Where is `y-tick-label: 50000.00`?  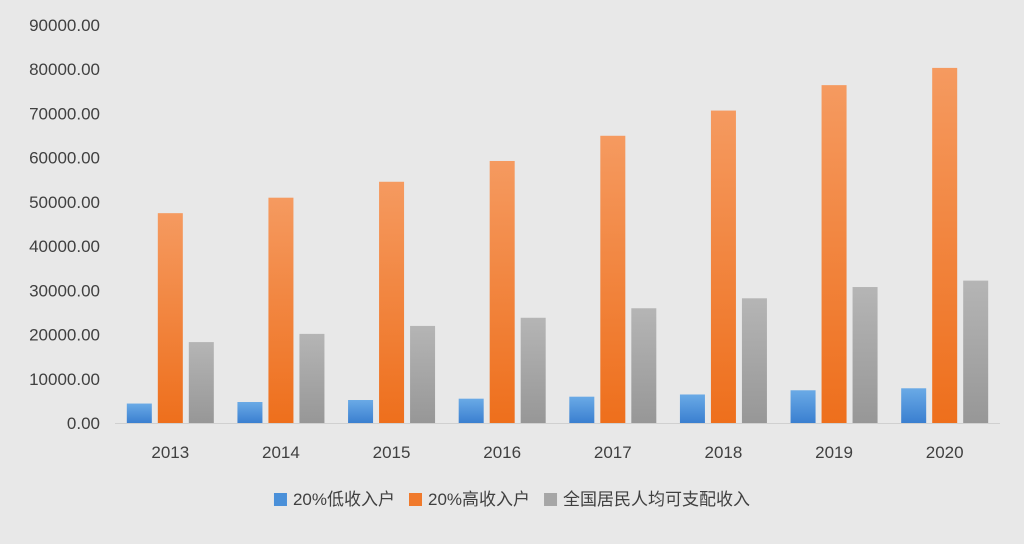
y-tick-label: 50000.00 is located at coordinates (64, 202).